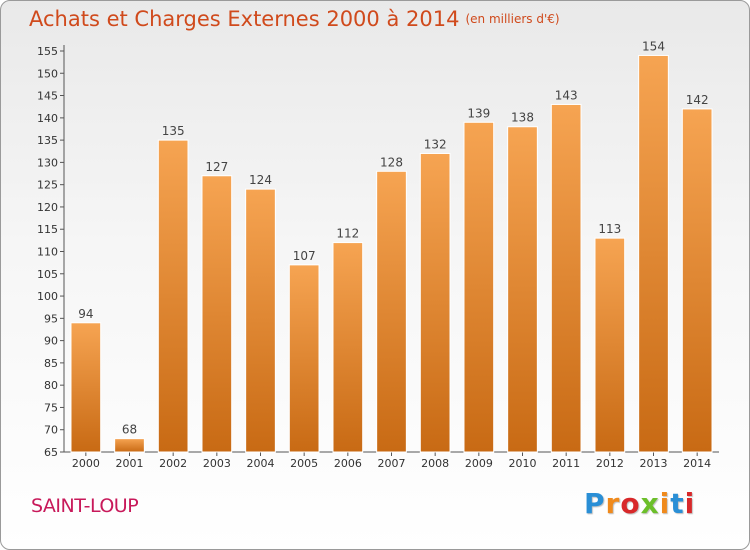 Image resolution: width=750 pixels, height=550 pixels. What do you see at coordinates (260, 180) in the screenshot?
I see `data-label: 124` at bounding box center [260, 180].